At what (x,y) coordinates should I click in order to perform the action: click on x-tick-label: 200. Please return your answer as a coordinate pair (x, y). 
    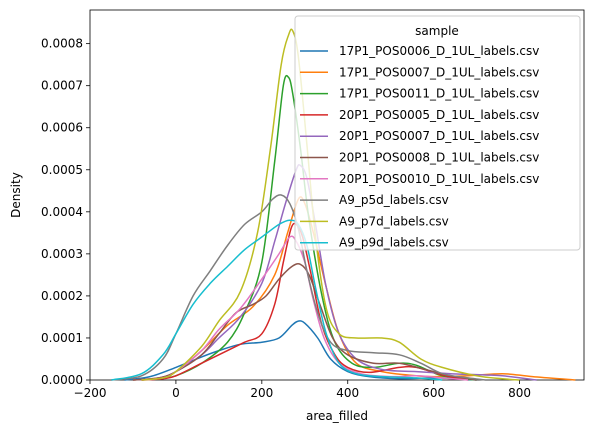
    Looking at the image, I should click on (261, 393).